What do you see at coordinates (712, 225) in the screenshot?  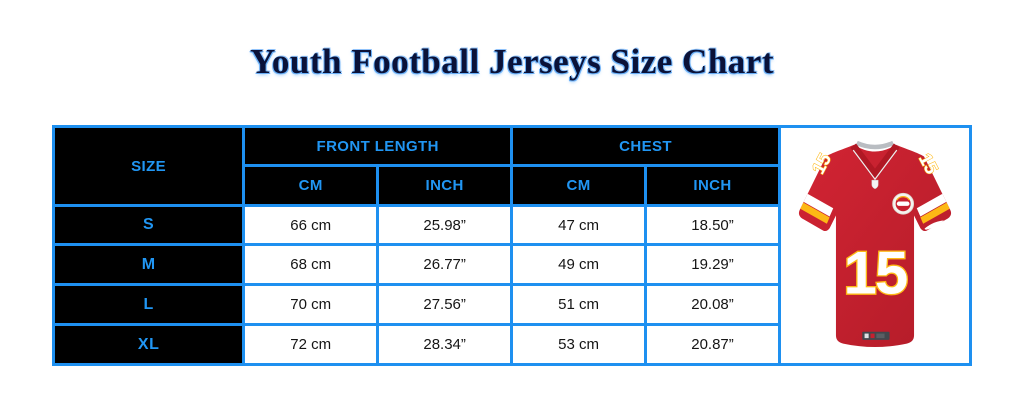 I see `chest-inch-cell: 18.50”` at bounding box center [712, 225].